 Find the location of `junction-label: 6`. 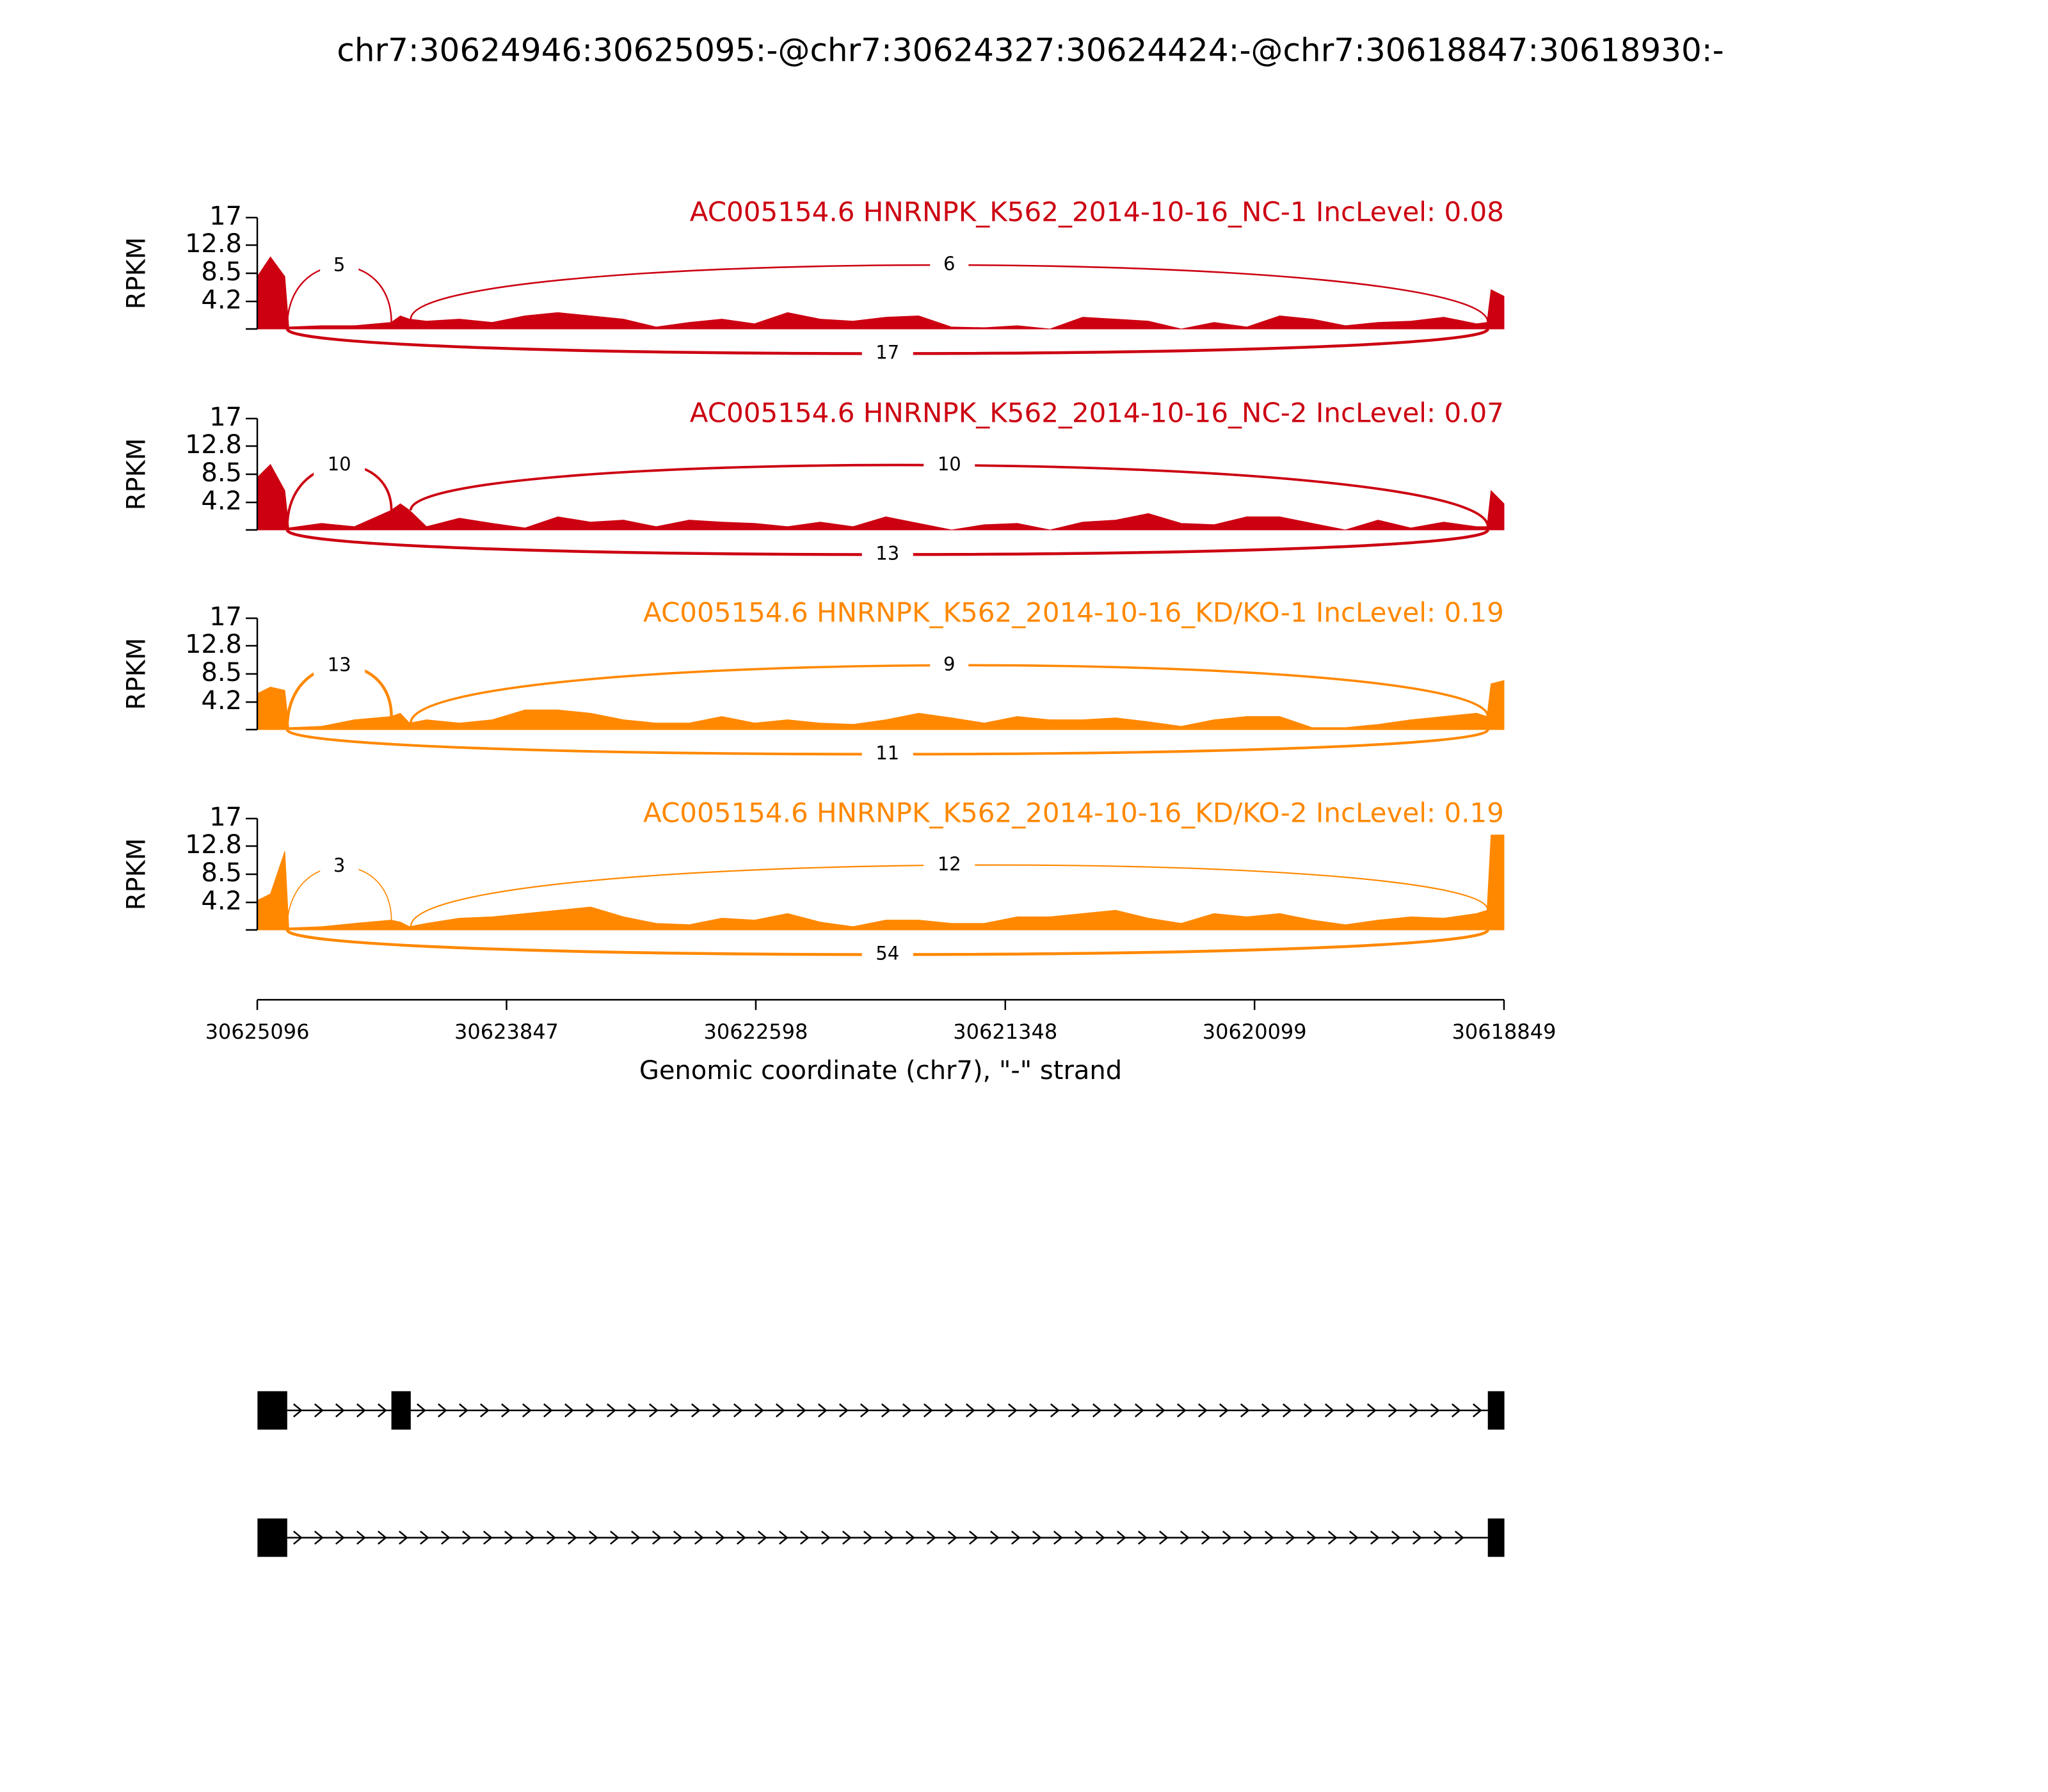

junction-label: 6 is located at coordinates (949, 264).